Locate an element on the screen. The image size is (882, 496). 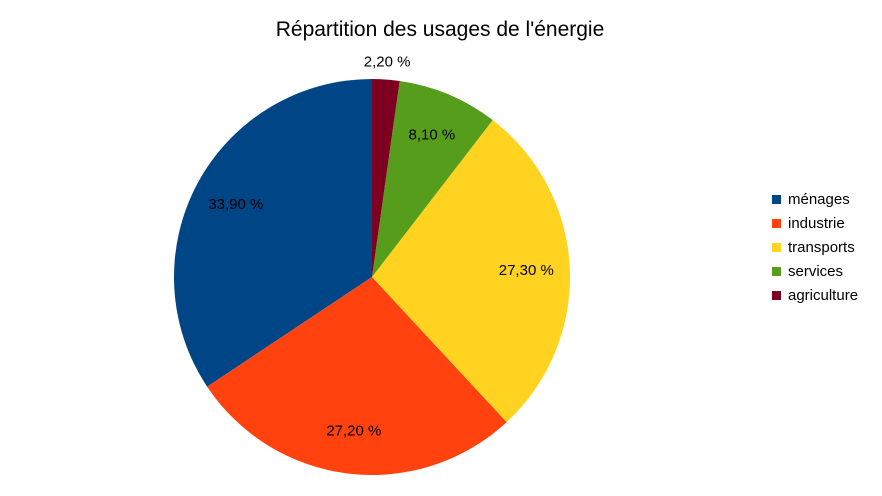
legend-label-industrie: industrie is located at coordinates (816, 223).